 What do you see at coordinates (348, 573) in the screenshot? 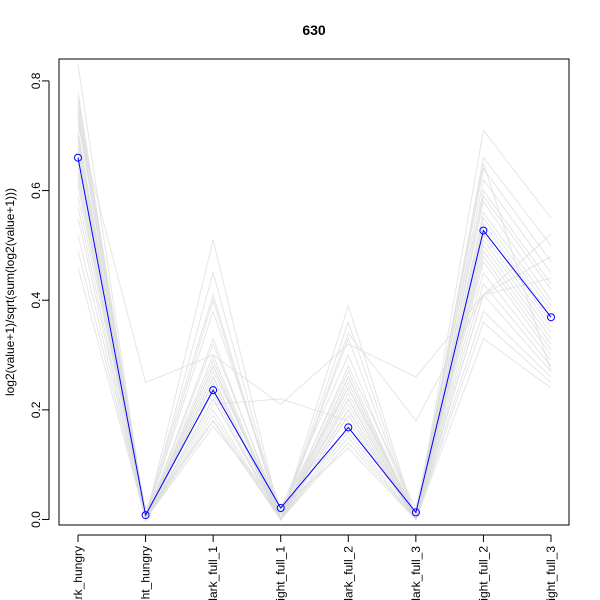
I see `x-tick-label-dark_full_2: dark_full_2` at bounding box center [348, 573].